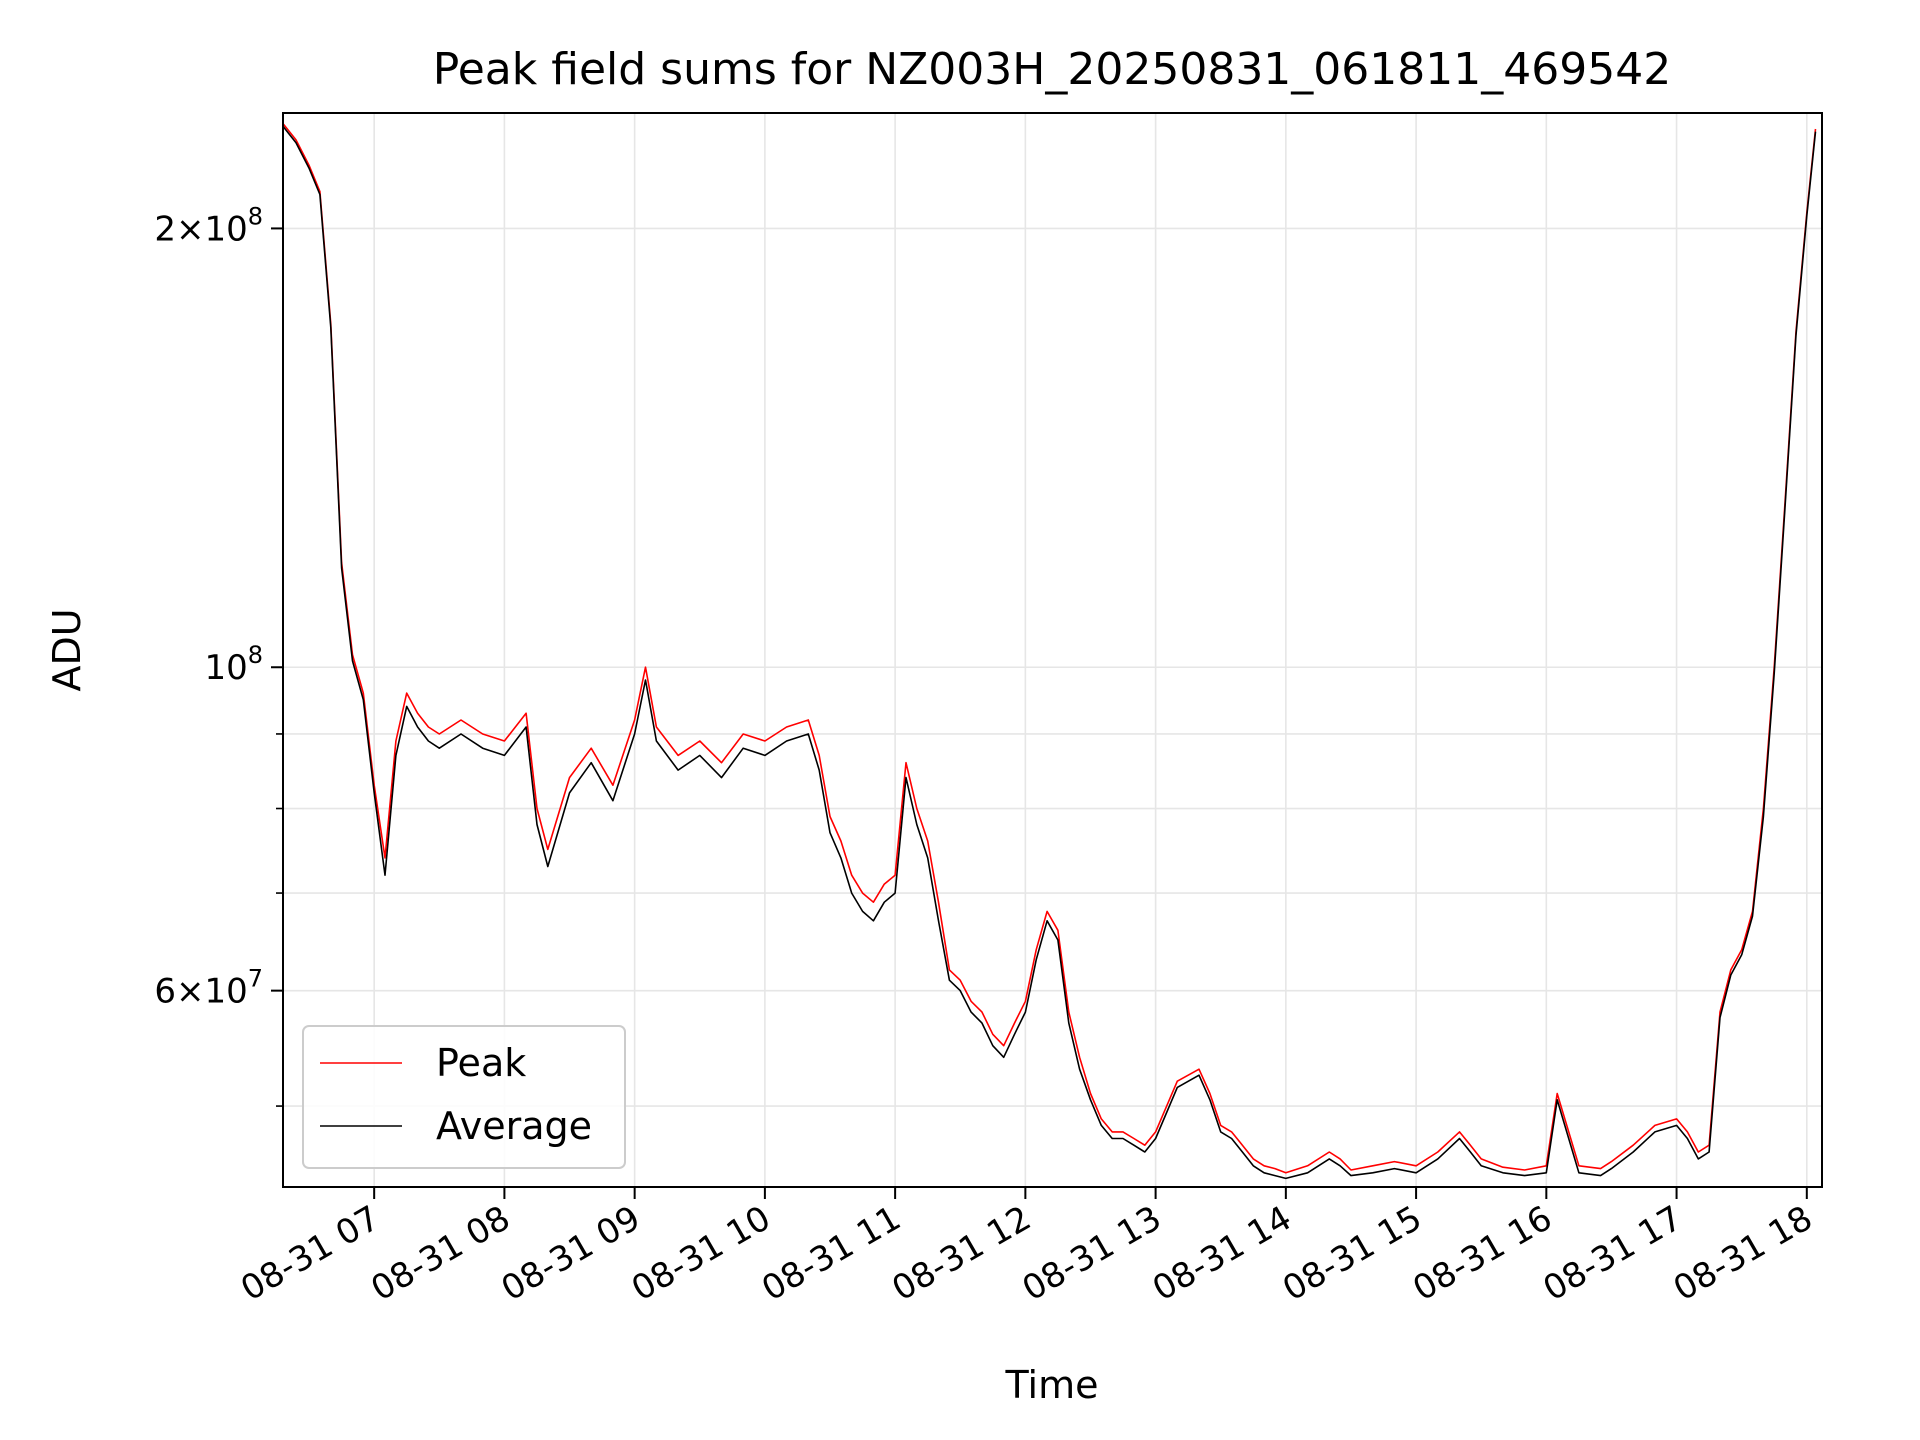 The height and width of the screenshot is (1440, 1920). I want to click on legend: Peak Average, so click(464, 1097).